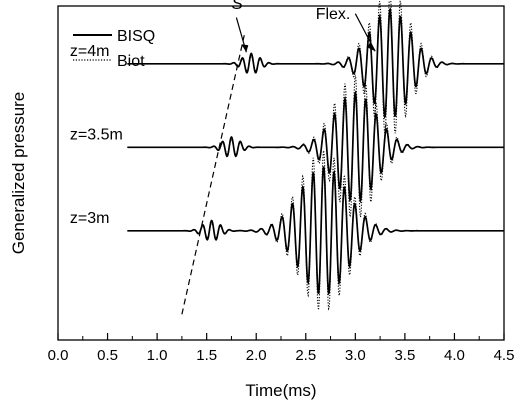 The height and width of the screenshot is (410, 517). What do you see at coordinates (245, 48) in the screenshot?
I see `s-wave-arrowhead` at bounding box center [245, 48].